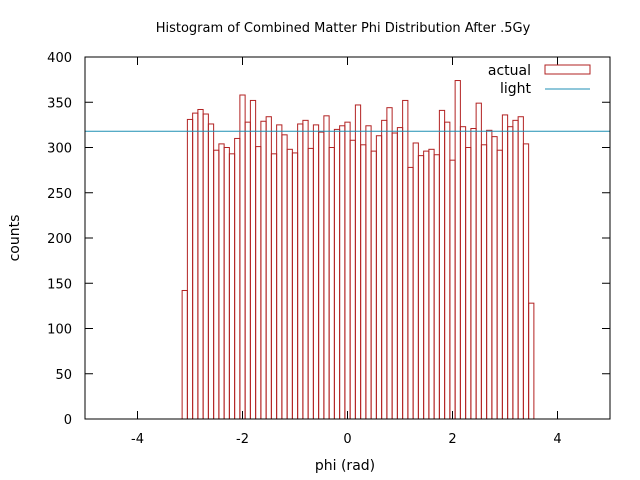  Describe the element at coordinates (516, 89) in the screenshot. I see `legend-label-light: light` at that location.